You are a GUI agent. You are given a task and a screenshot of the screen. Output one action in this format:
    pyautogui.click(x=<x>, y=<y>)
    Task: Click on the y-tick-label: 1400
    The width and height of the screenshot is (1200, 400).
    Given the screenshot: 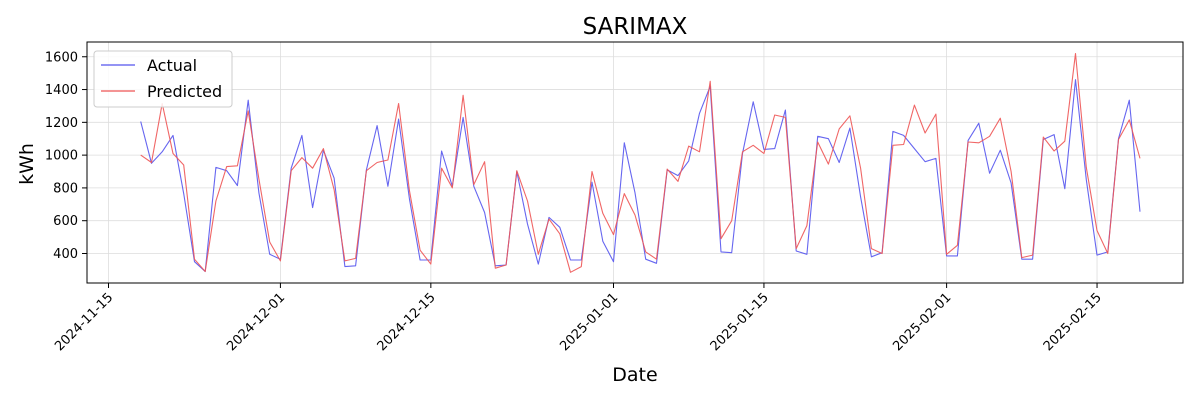 What is the action you would take?
    pyautogui.click(x=61, y=90)
    